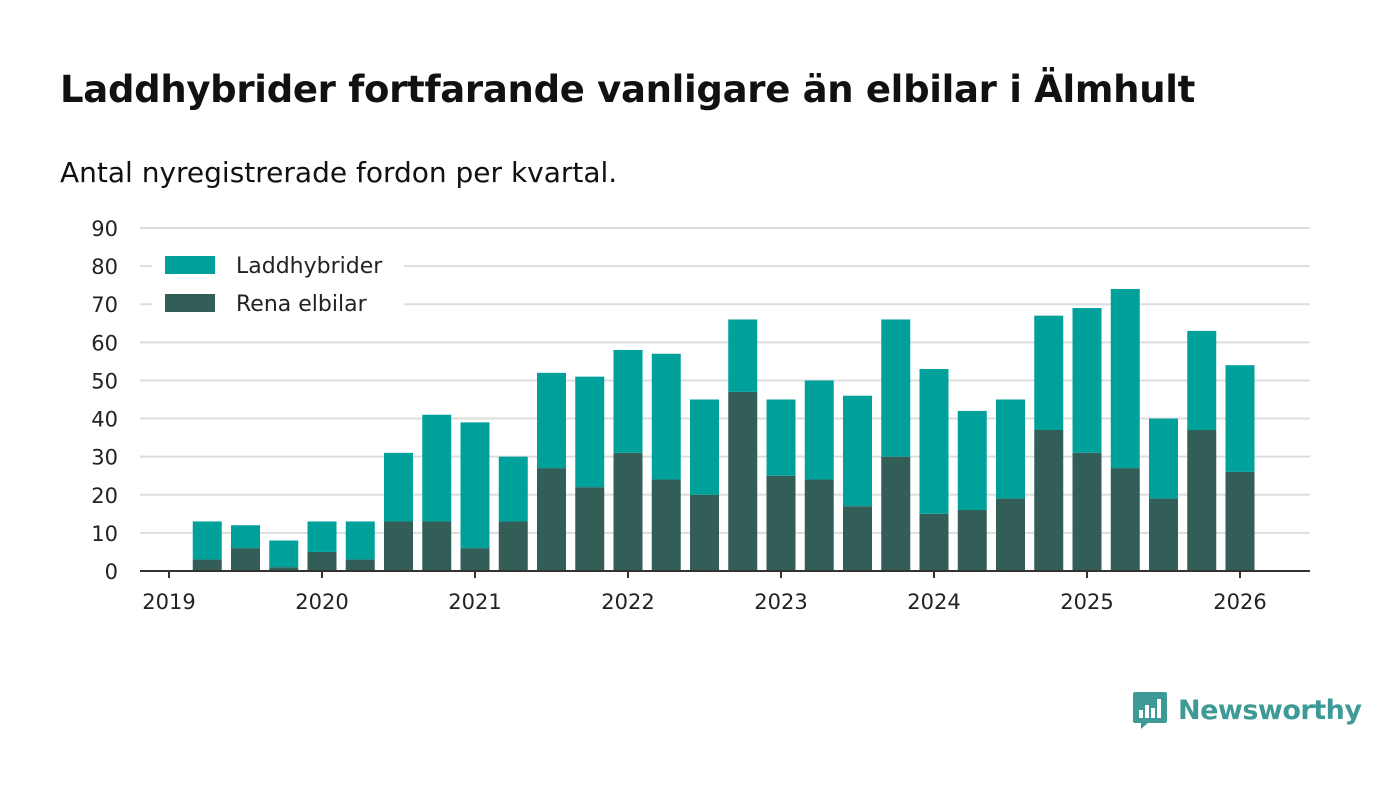 The image size is (1400, 793). What do you see at coordinates (1086, 602) in the screenshot?
I see `x-tick-label: 2025` at bounding box center [1086, 602].